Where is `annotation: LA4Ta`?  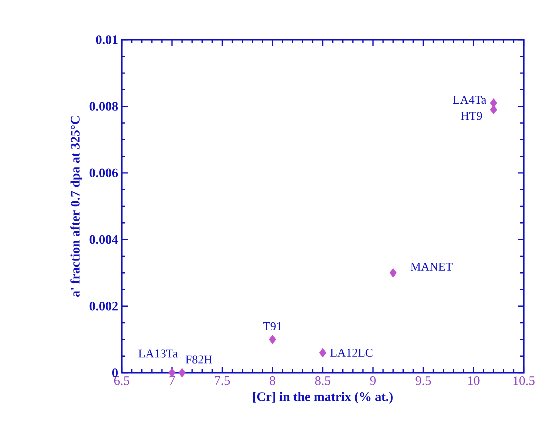 annotation: LA4Ta is located at coordinates (469, 100).